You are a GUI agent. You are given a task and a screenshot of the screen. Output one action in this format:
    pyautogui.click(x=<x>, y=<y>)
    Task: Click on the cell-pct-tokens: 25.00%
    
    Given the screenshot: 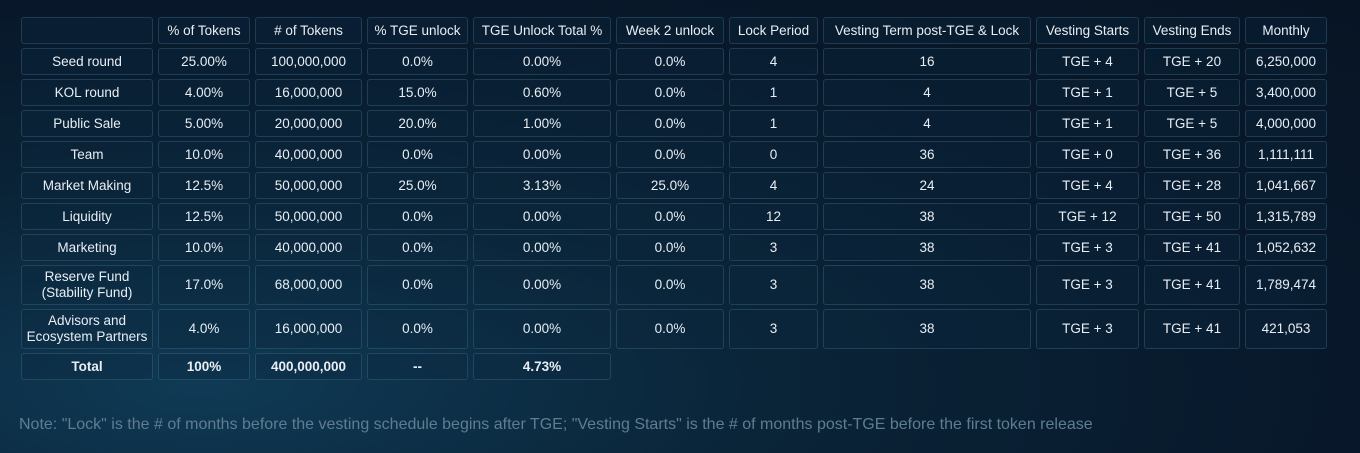 What is the action you would take?
    pyautogui.click(x=204, y=61)
    